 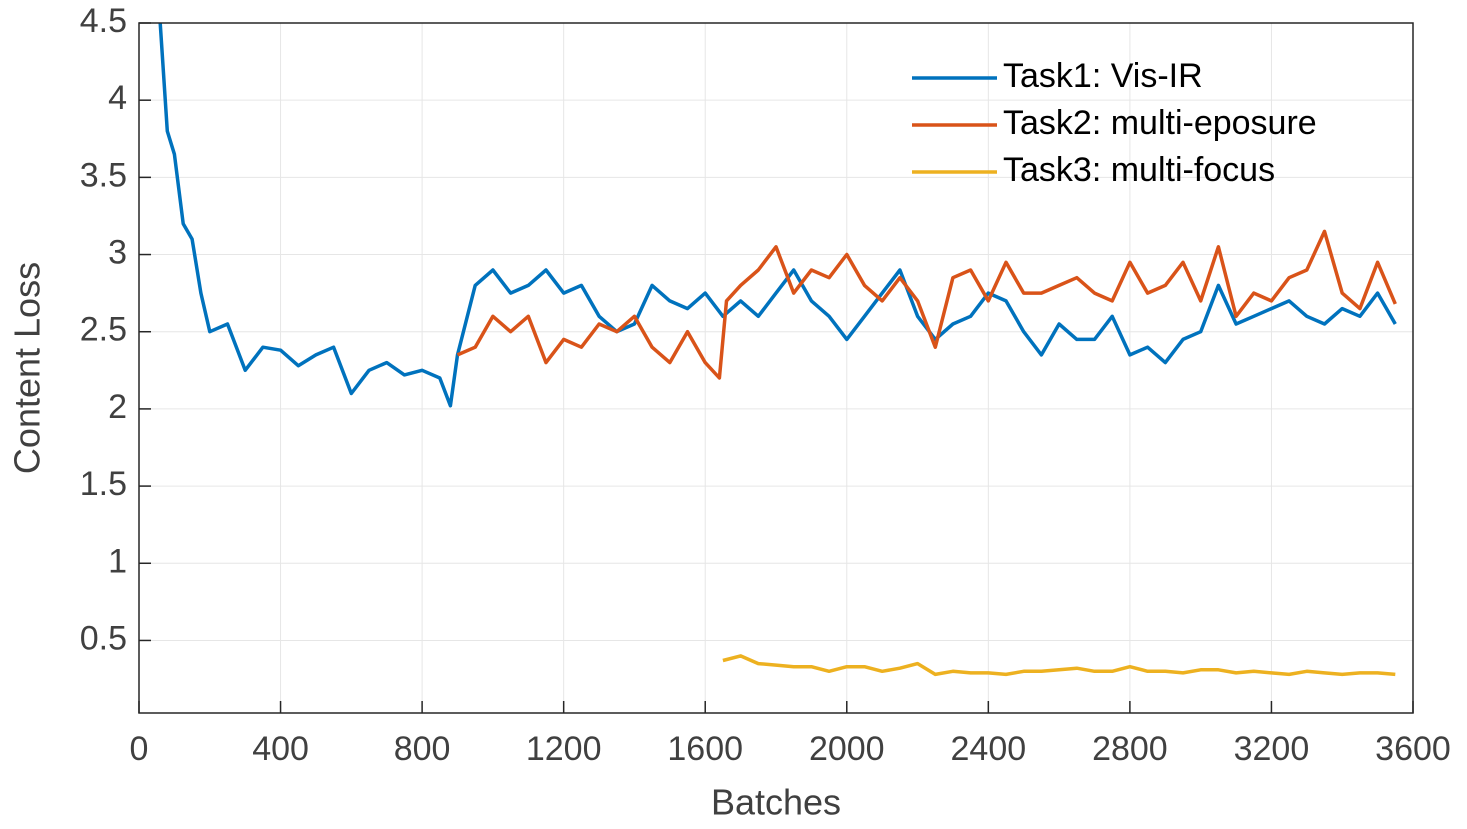 I want to click on legend-label: Task3: multi-focus, so click(x=1139, y=170).